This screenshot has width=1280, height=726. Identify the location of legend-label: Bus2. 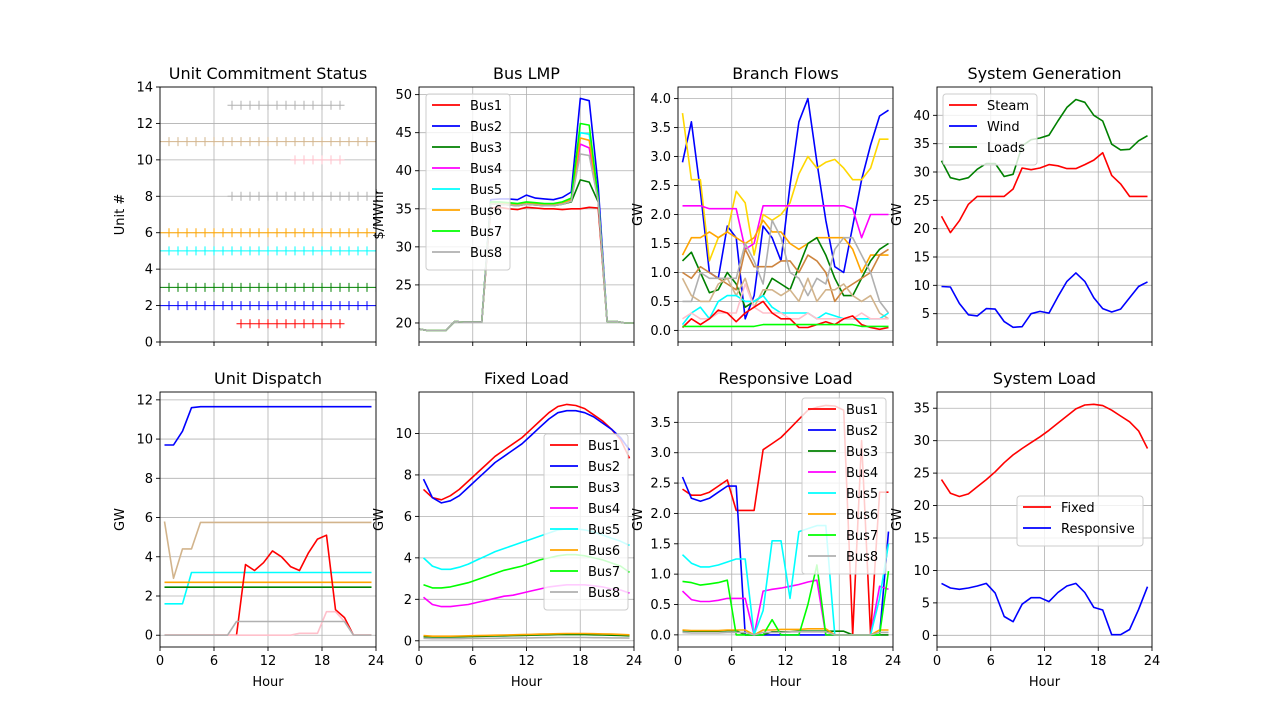
(486, 127).